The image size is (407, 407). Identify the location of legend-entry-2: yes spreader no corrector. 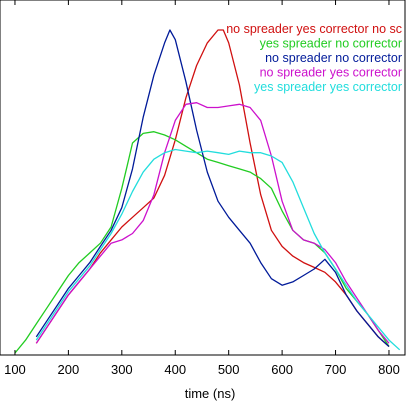
(331, 44).